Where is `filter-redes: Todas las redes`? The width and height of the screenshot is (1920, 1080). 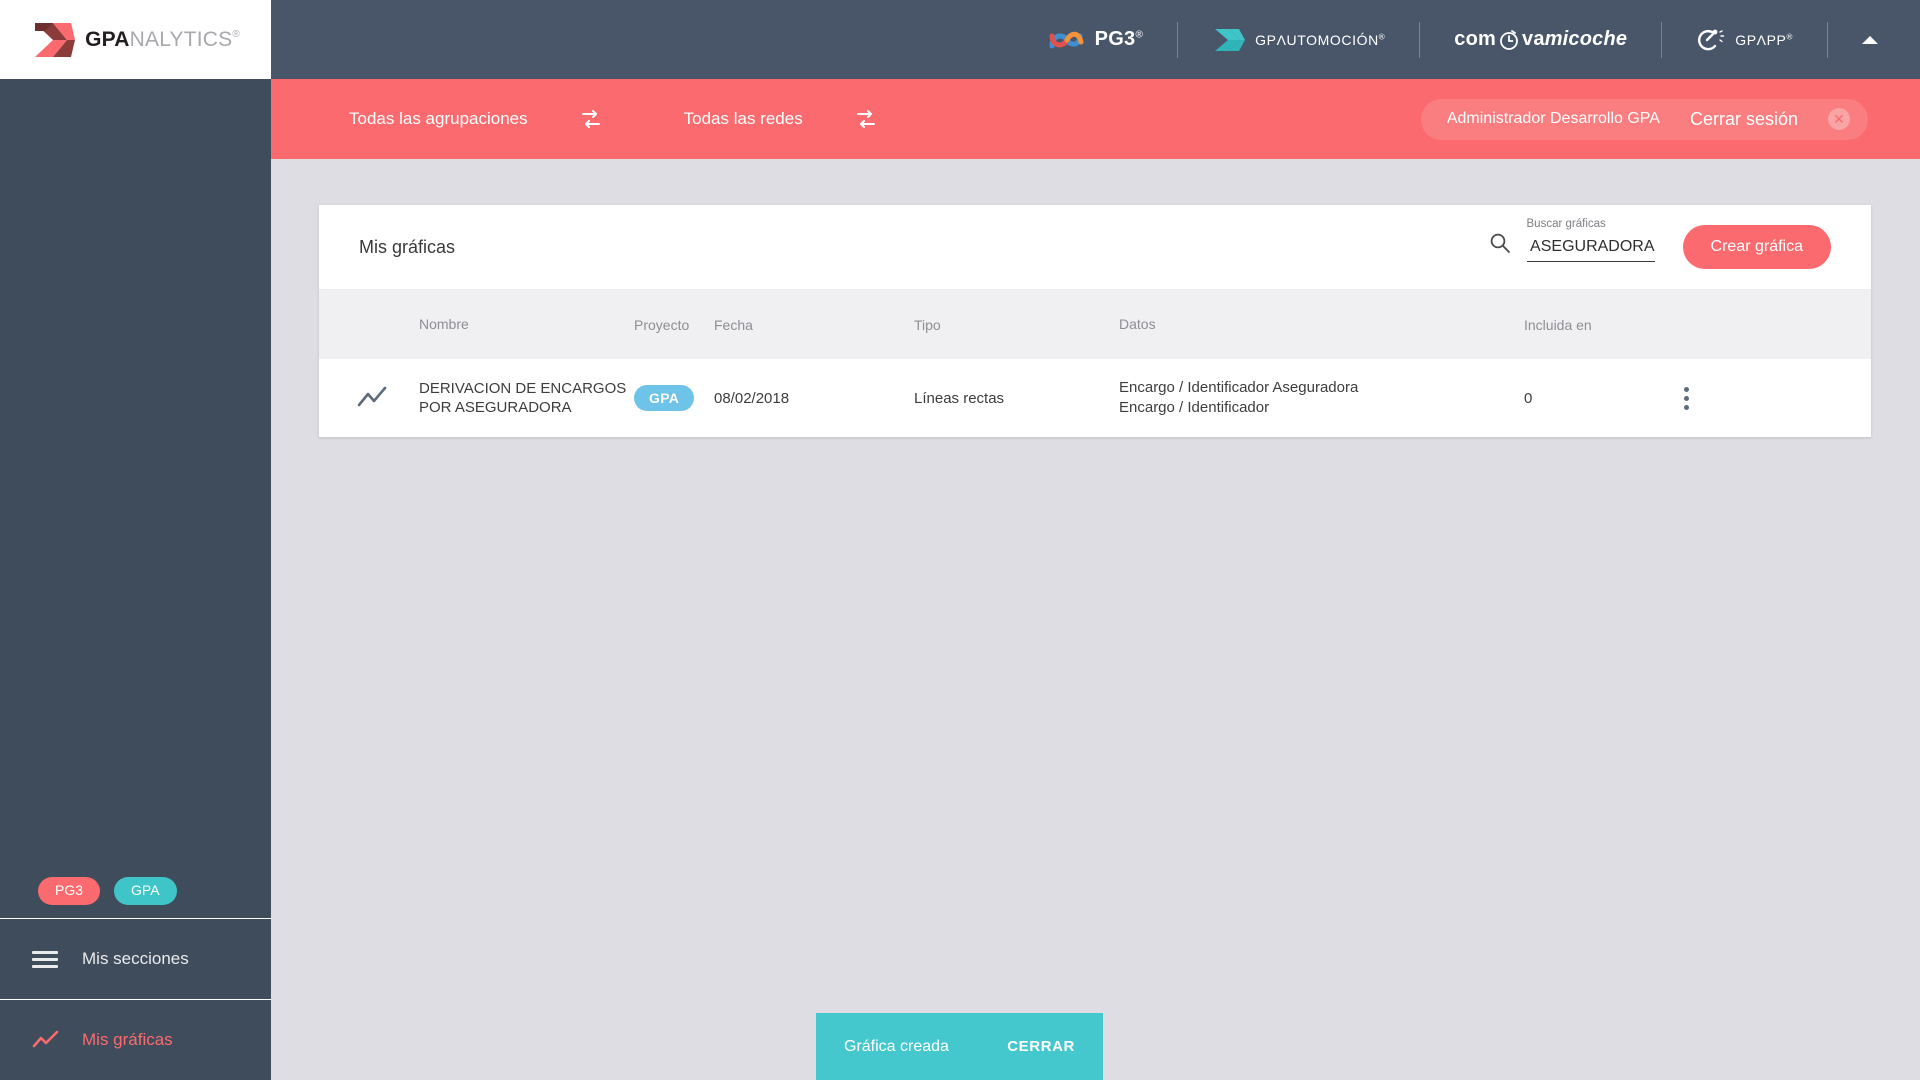 filter-redes: Todas las redes is located at coordinates (780, 119).